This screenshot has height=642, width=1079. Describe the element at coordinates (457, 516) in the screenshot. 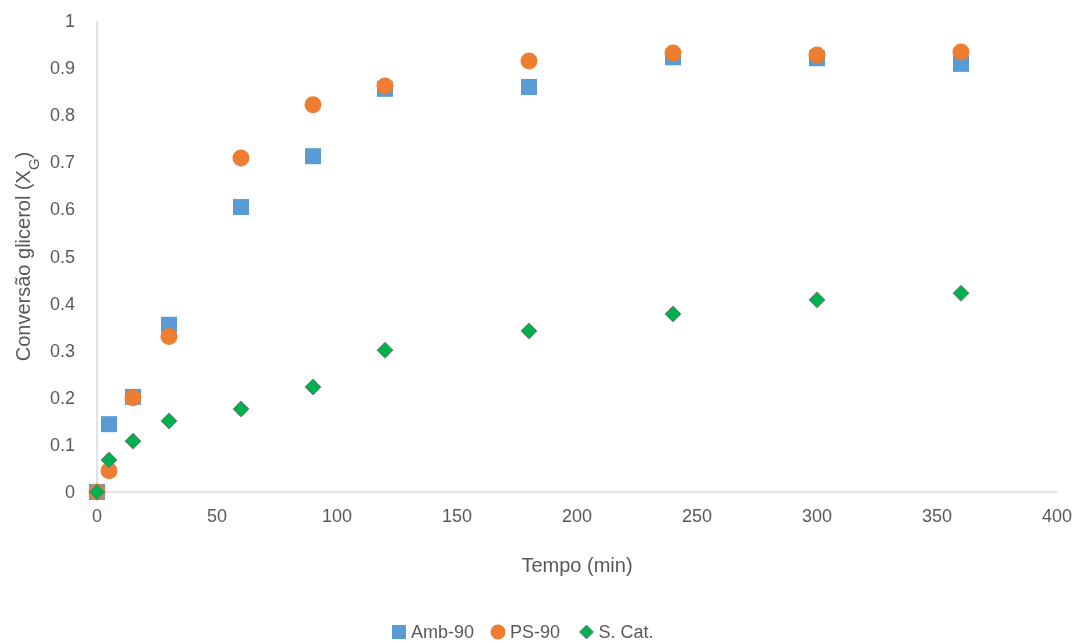

I see `x-tick-label: 150` at that location.